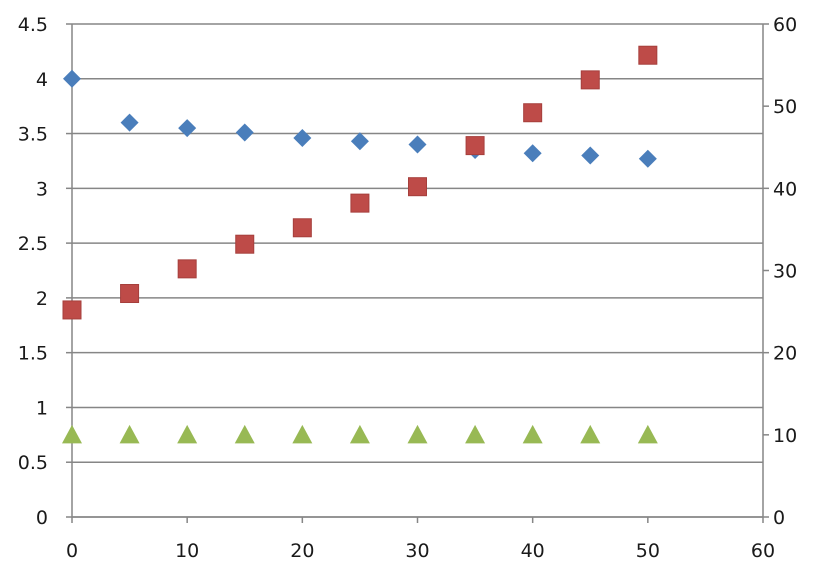  Describe the element at coordinates (33, 25) in the screenshot. I see `y-tick-label: 4.5` at that location.